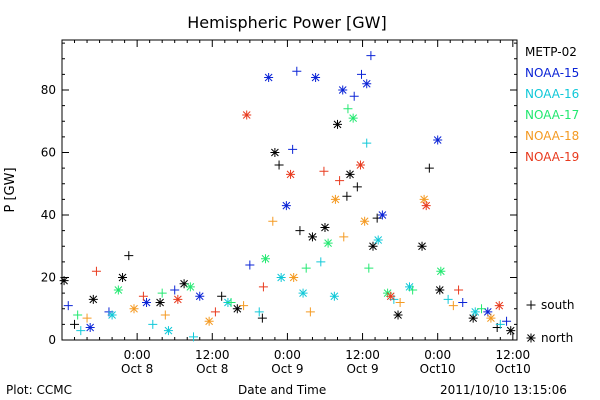 The height and width of the screenshot is (400, 600). Describe the element at coordinates (287, 369) in the screenshot. I see `x-tick-date-label: Oct 9` at that location.